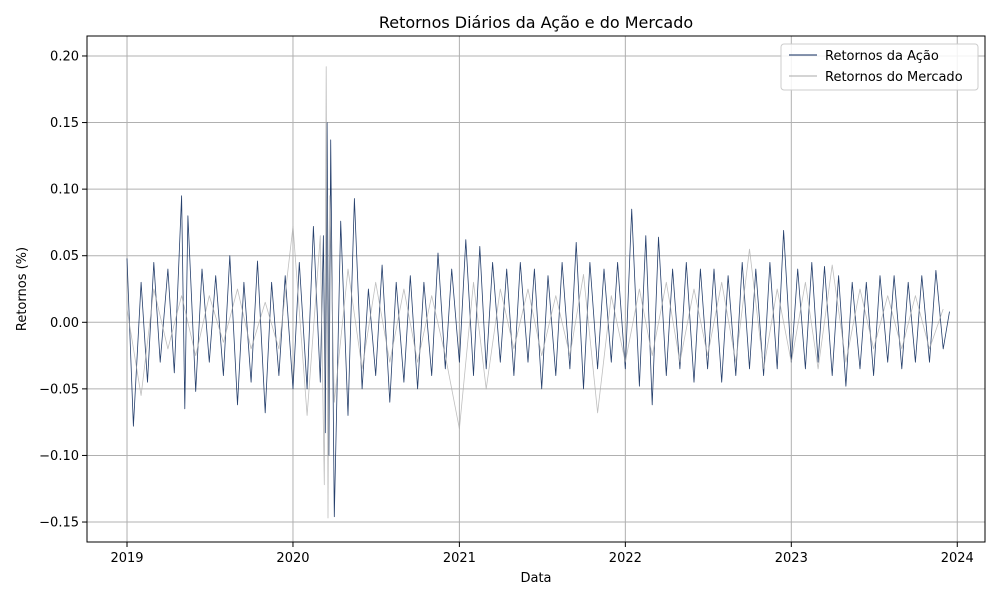 This screenshot has width=1000, height=600. I want to click on legend-box, so click(879, 67).